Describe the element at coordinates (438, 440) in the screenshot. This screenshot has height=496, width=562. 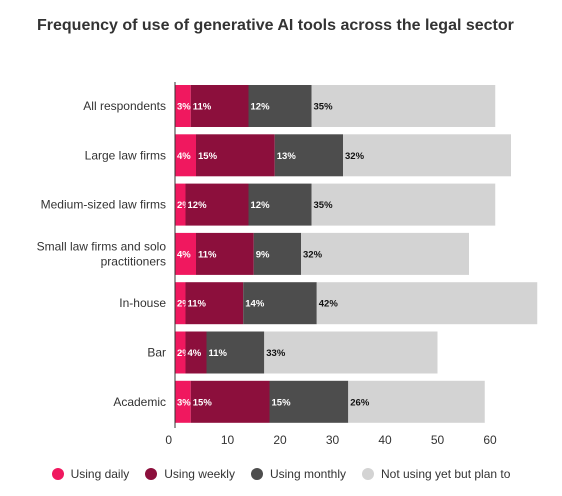
I see `x-tick-label: 50` at that location.